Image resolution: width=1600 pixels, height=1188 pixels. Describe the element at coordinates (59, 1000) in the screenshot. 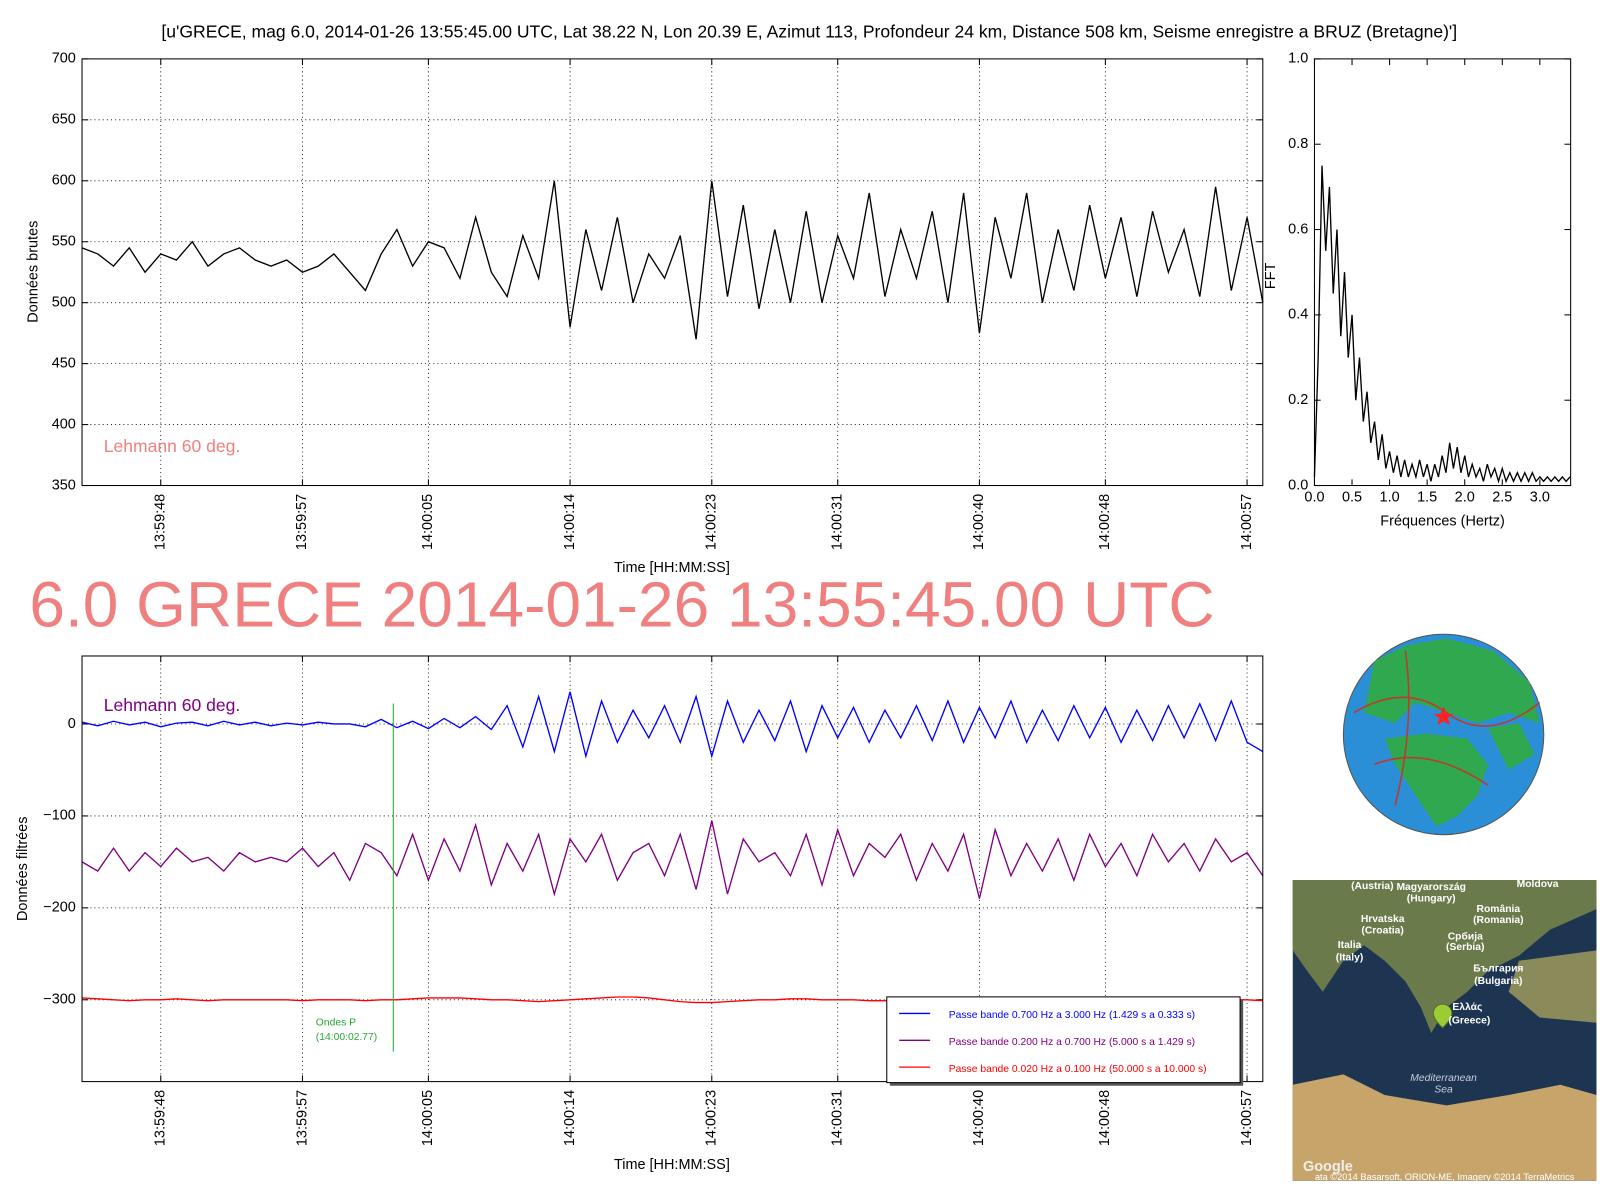

I see `y-tick-label: −300` at that location.